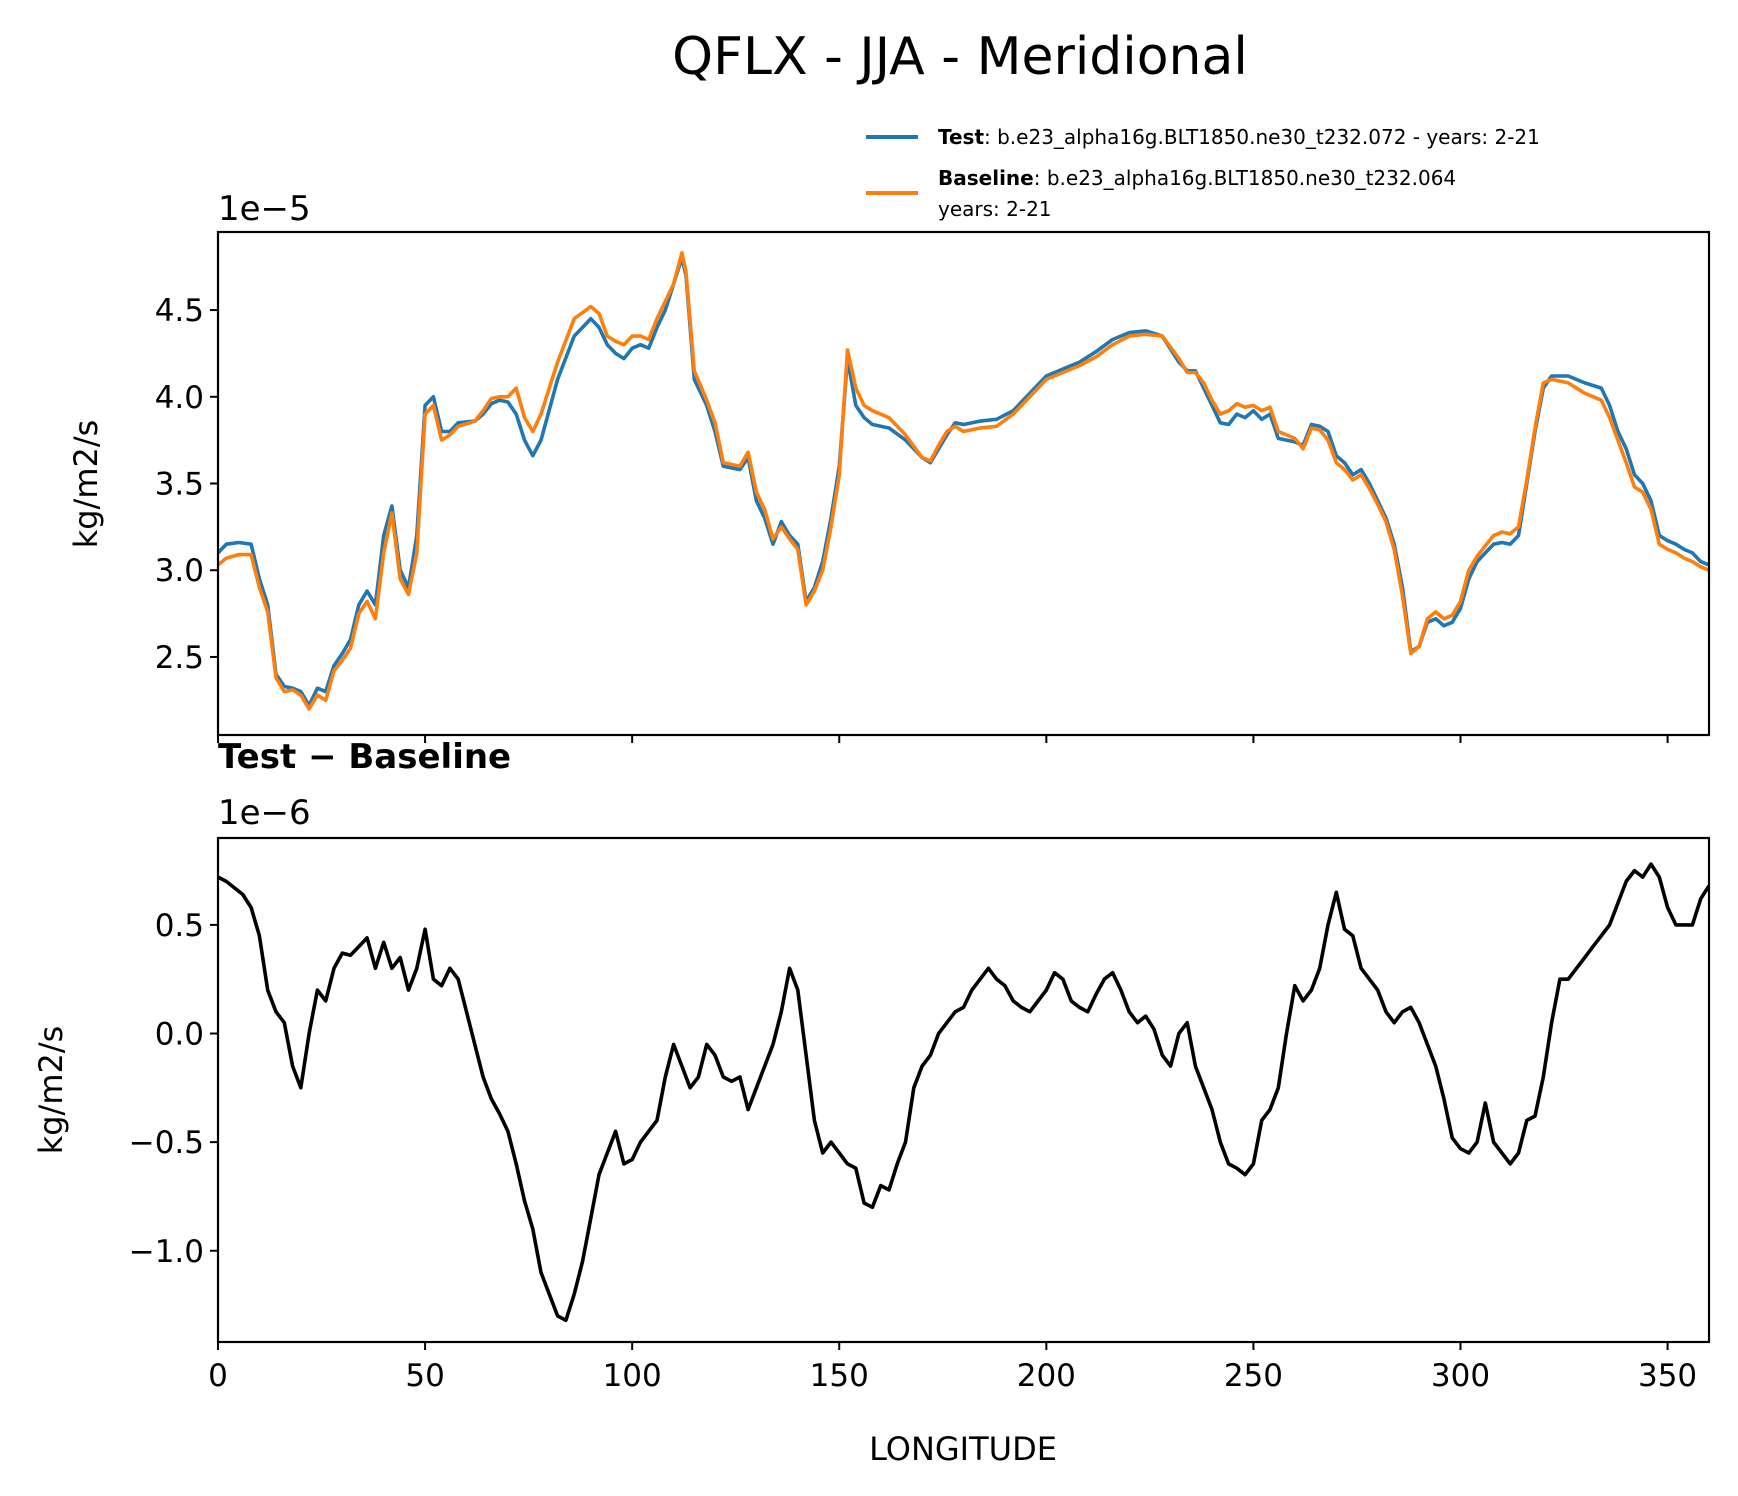 The height and width of the screenshot is (1496, 1738). I want to click on bottom-x-tick-label: 150, so click(839, 1376).